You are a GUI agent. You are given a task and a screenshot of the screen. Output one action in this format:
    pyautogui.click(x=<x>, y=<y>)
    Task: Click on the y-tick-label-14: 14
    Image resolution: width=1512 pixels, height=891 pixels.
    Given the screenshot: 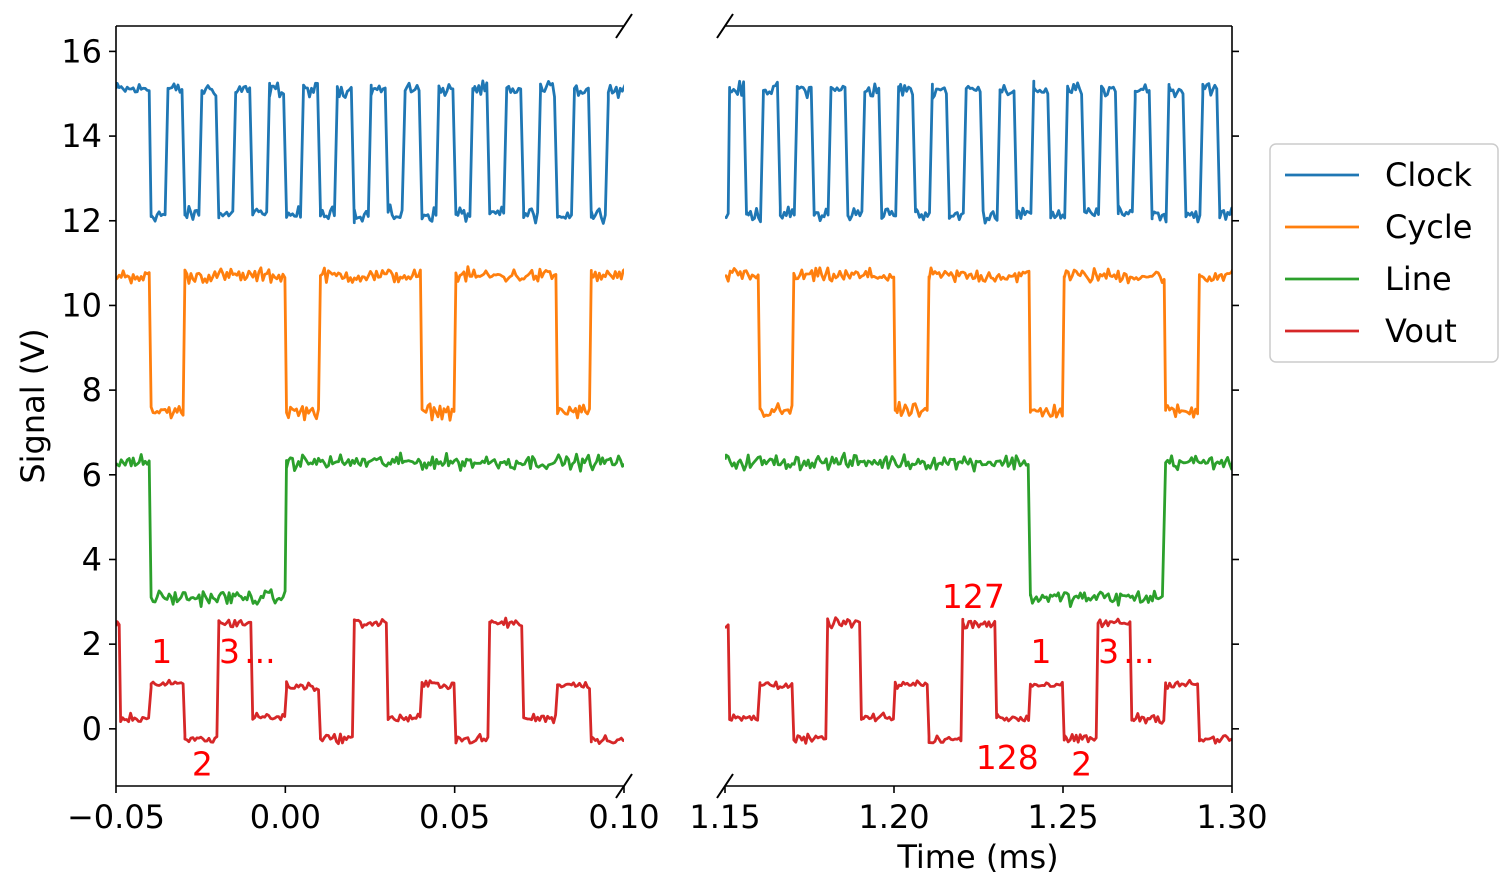 What is the action you would take?
    pyautogui.click(x=81, y=136)
    